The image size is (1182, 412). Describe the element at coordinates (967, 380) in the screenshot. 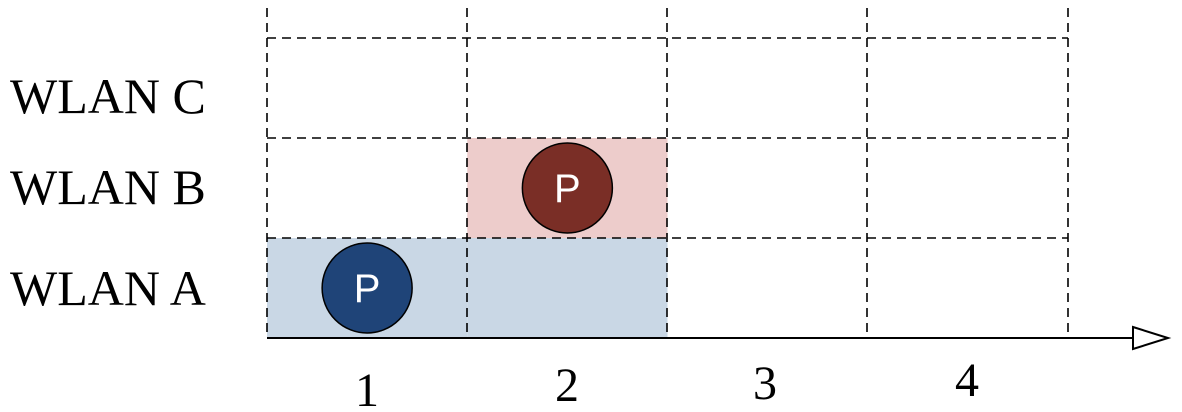

I see `column-label-4: 4` at that location.